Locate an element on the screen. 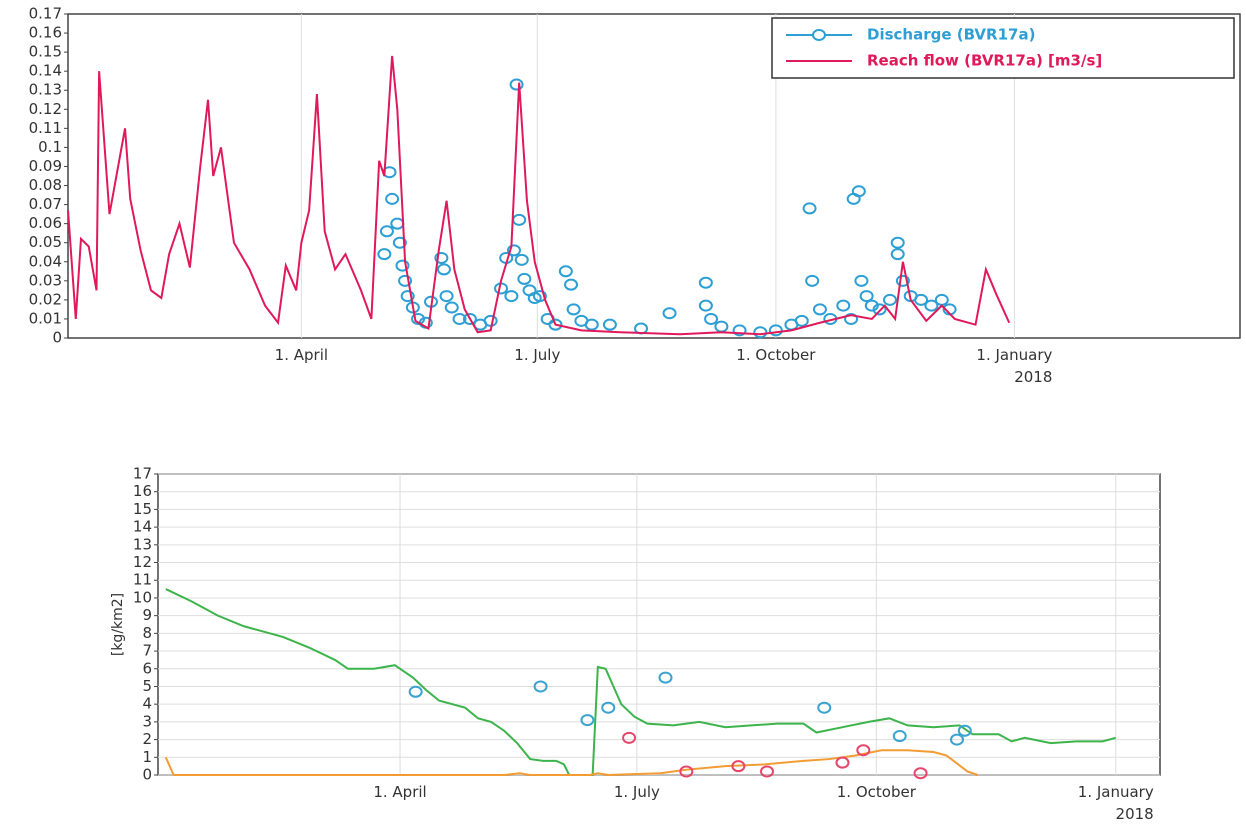 The image size is (1246, 830). y-tick-label: 0.09 is located at coordinates (45, 166).